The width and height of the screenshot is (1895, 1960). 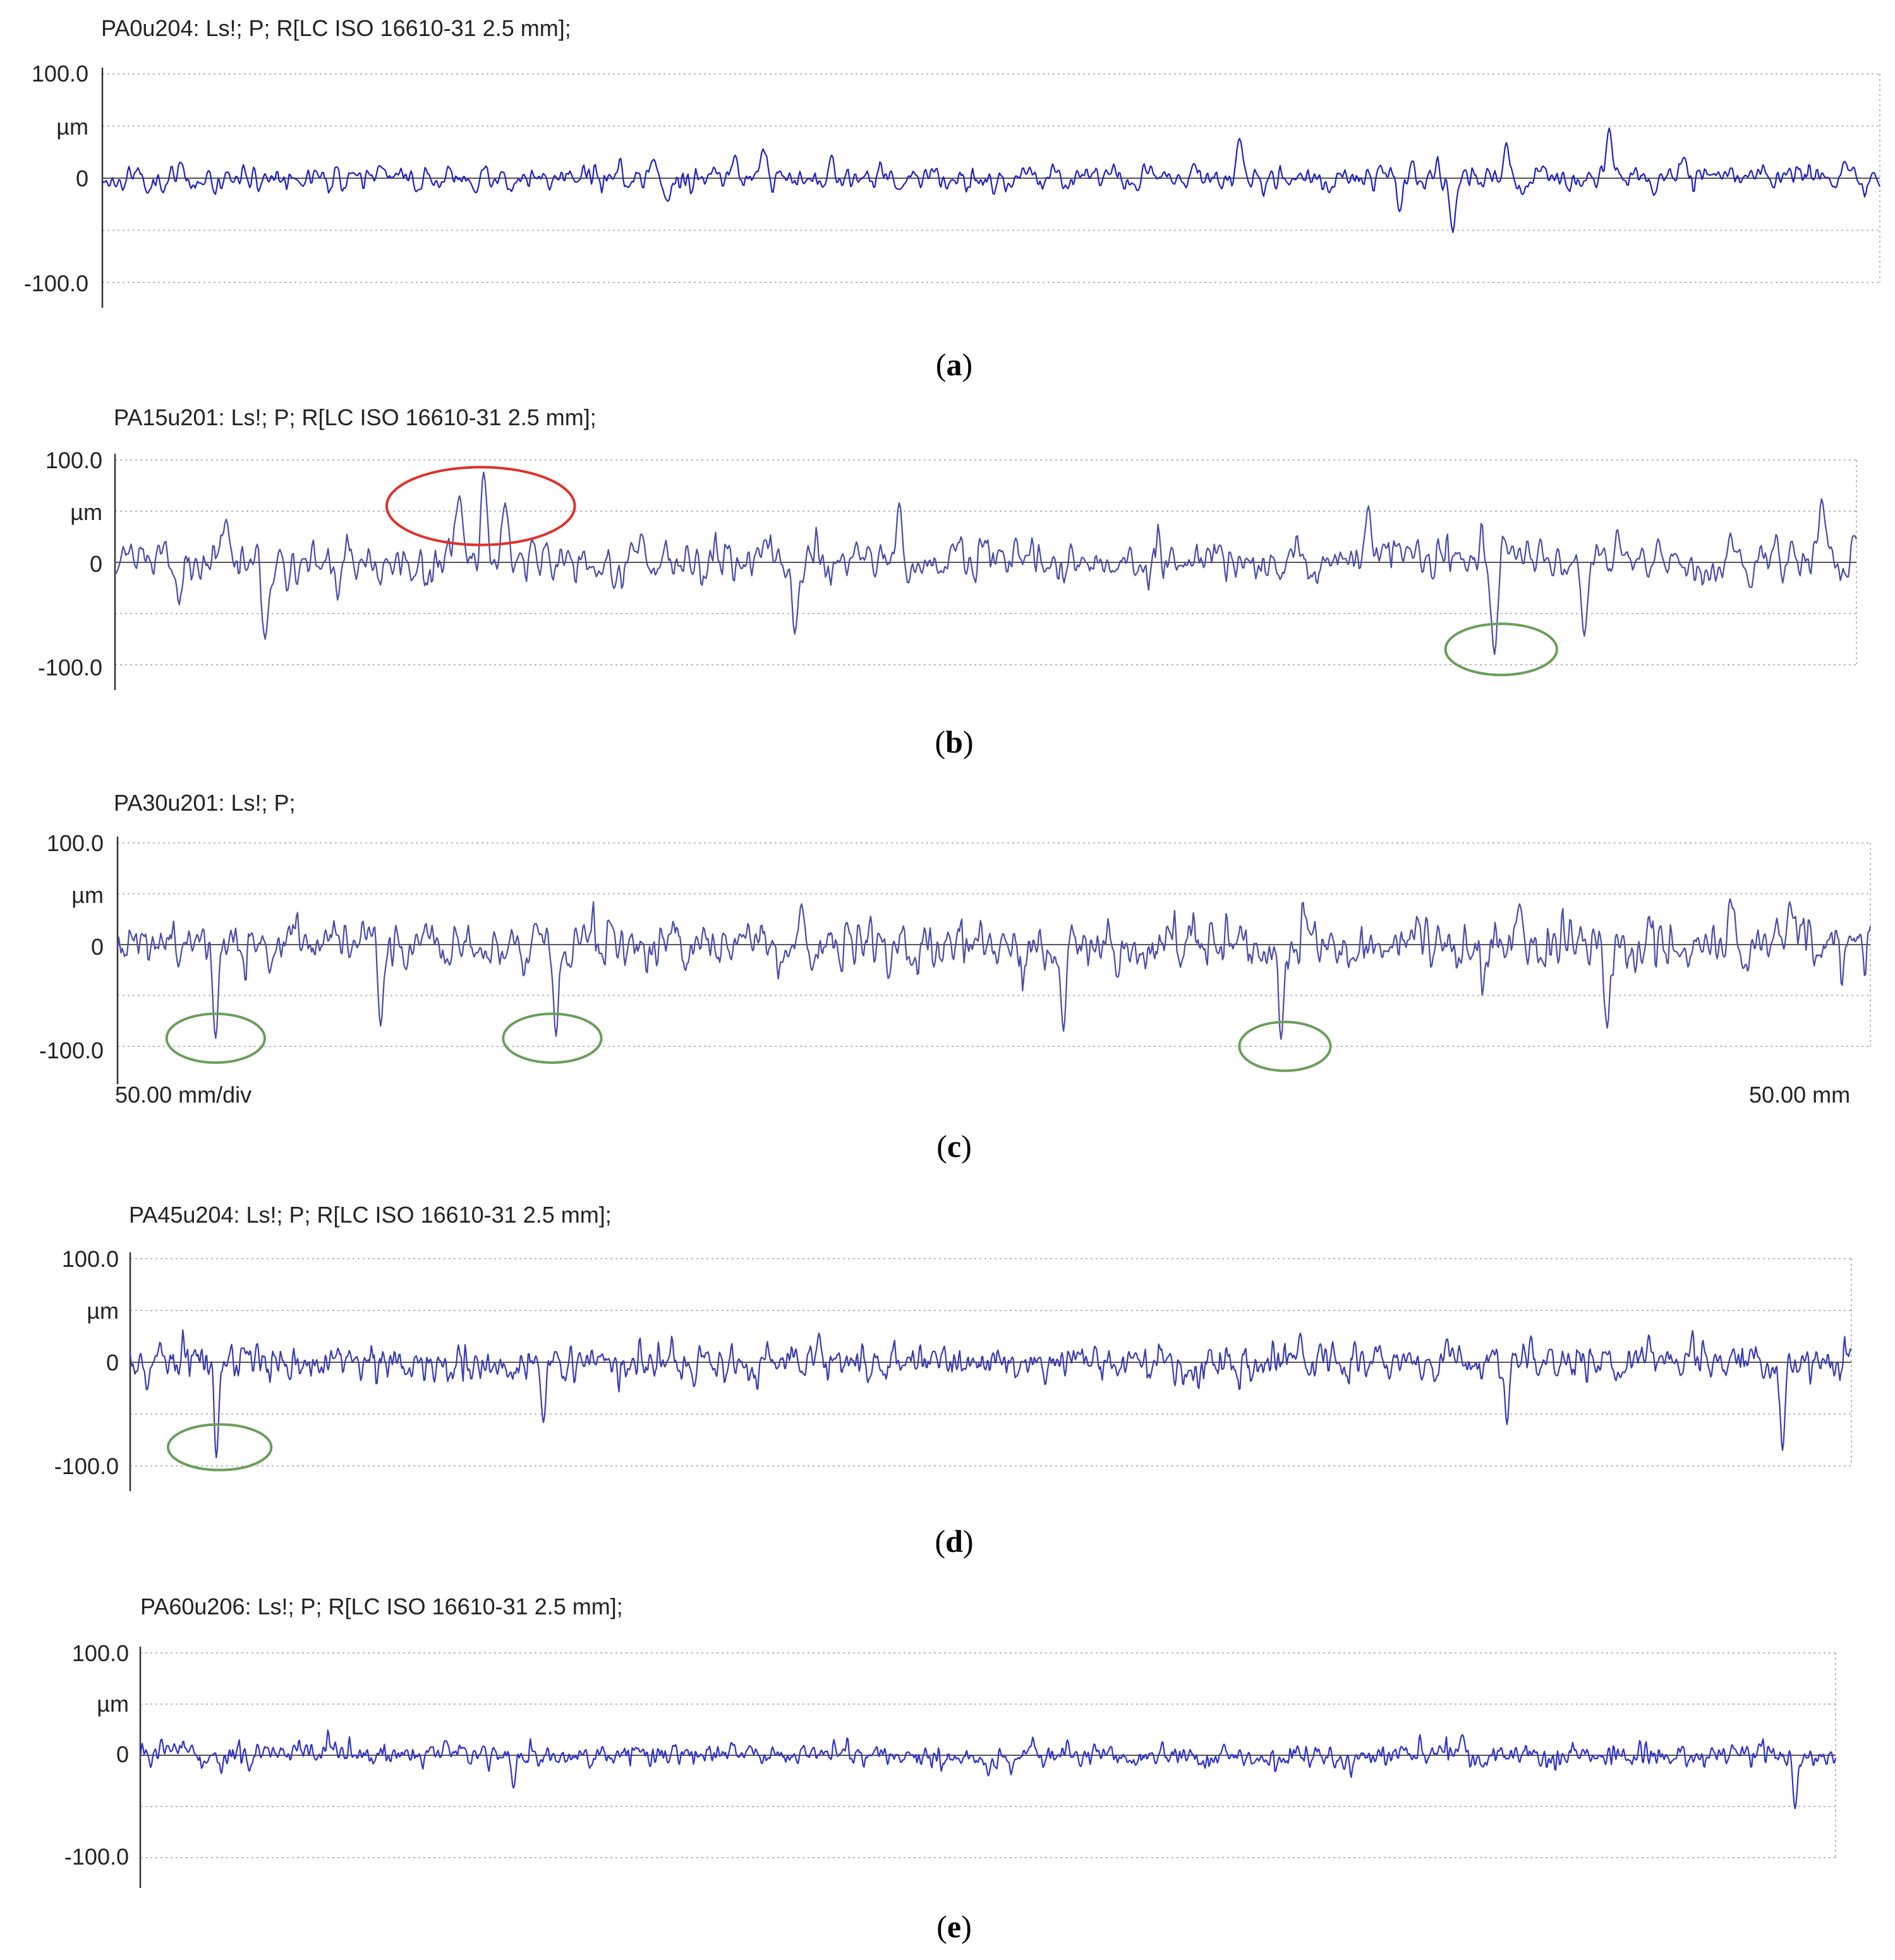 I want to click on chart-title: PA30u201: Ls!; P;, so click(x=205, y=803).